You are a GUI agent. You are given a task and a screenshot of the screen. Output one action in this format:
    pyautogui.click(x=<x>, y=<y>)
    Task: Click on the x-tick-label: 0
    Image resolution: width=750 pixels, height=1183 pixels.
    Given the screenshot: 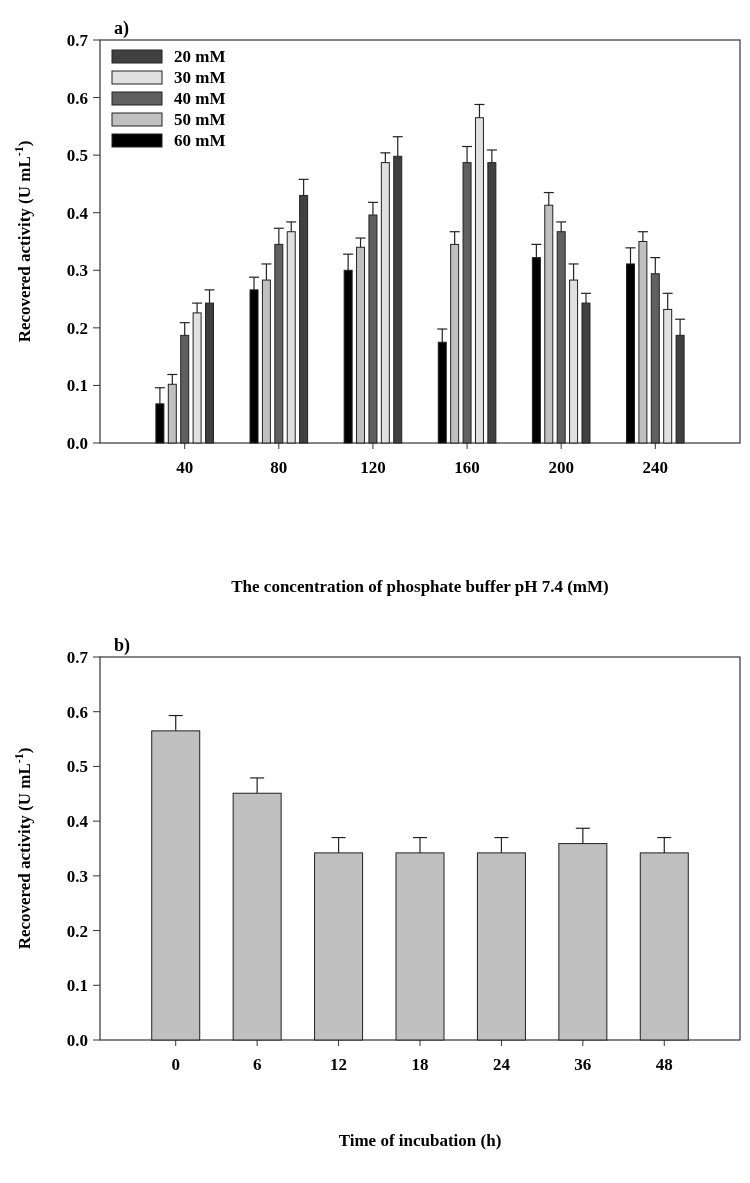 What is the action you would take?
    pyautogui.click(x=175, y=1064)
    